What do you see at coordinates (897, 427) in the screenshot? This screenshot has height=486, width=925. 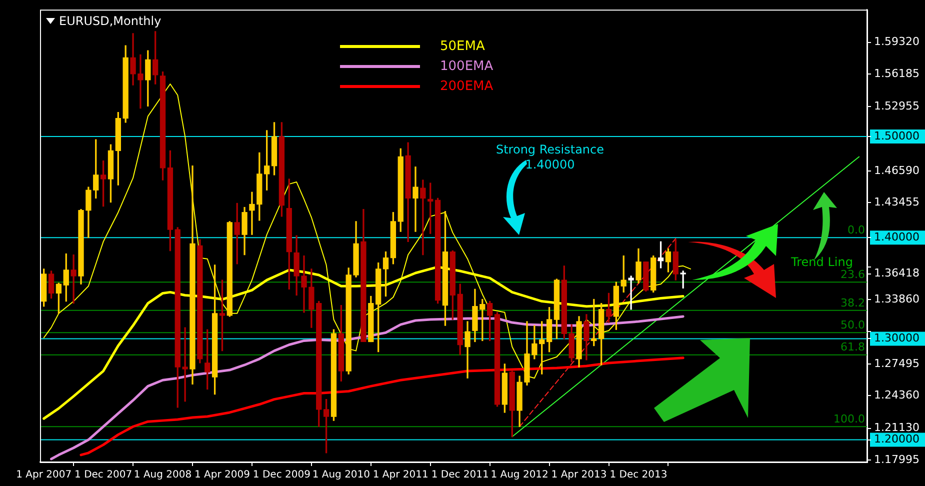 I see `y-tick-label: 1.21130` at bounding box center [897, 427].